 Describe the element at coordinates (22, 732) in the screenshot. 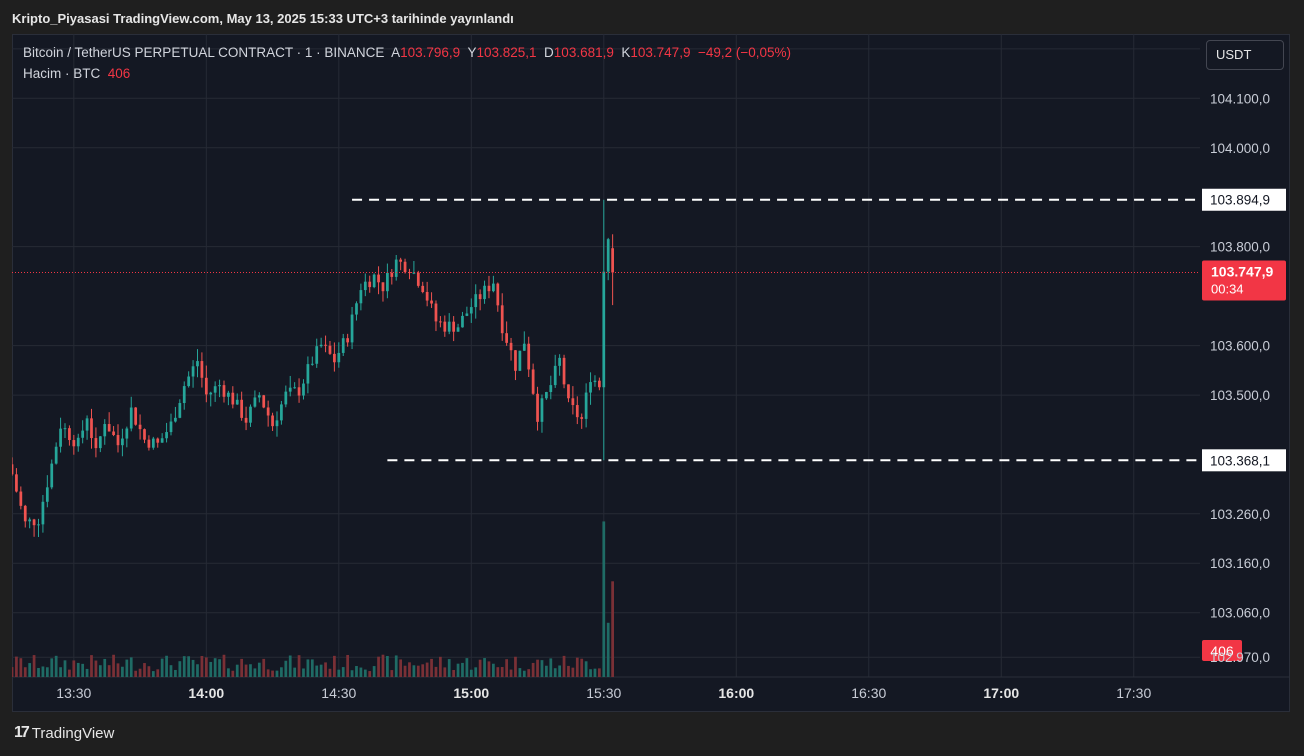

I see `tradingview-logo-icon: 17` at that location.